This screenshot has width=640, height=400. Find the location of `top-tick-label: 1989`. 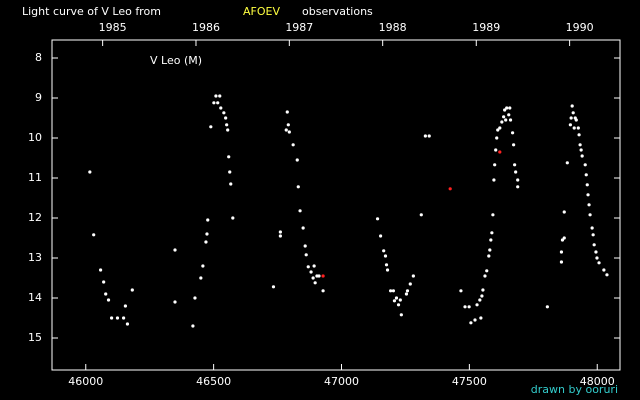

top-tick-label: 1989 is located at coordinates (486, 27).